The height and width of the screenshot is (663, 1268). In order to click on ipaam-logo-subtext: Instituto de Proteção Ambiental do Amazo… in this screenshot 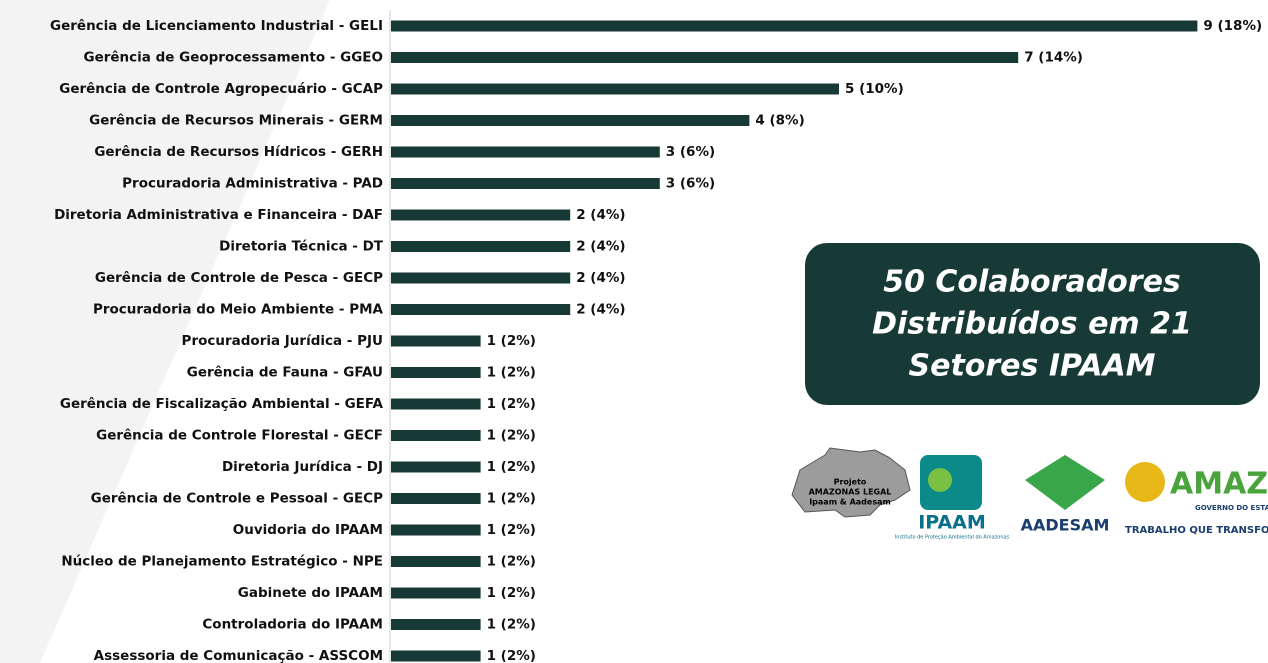, I will do `click(952, 538)`.